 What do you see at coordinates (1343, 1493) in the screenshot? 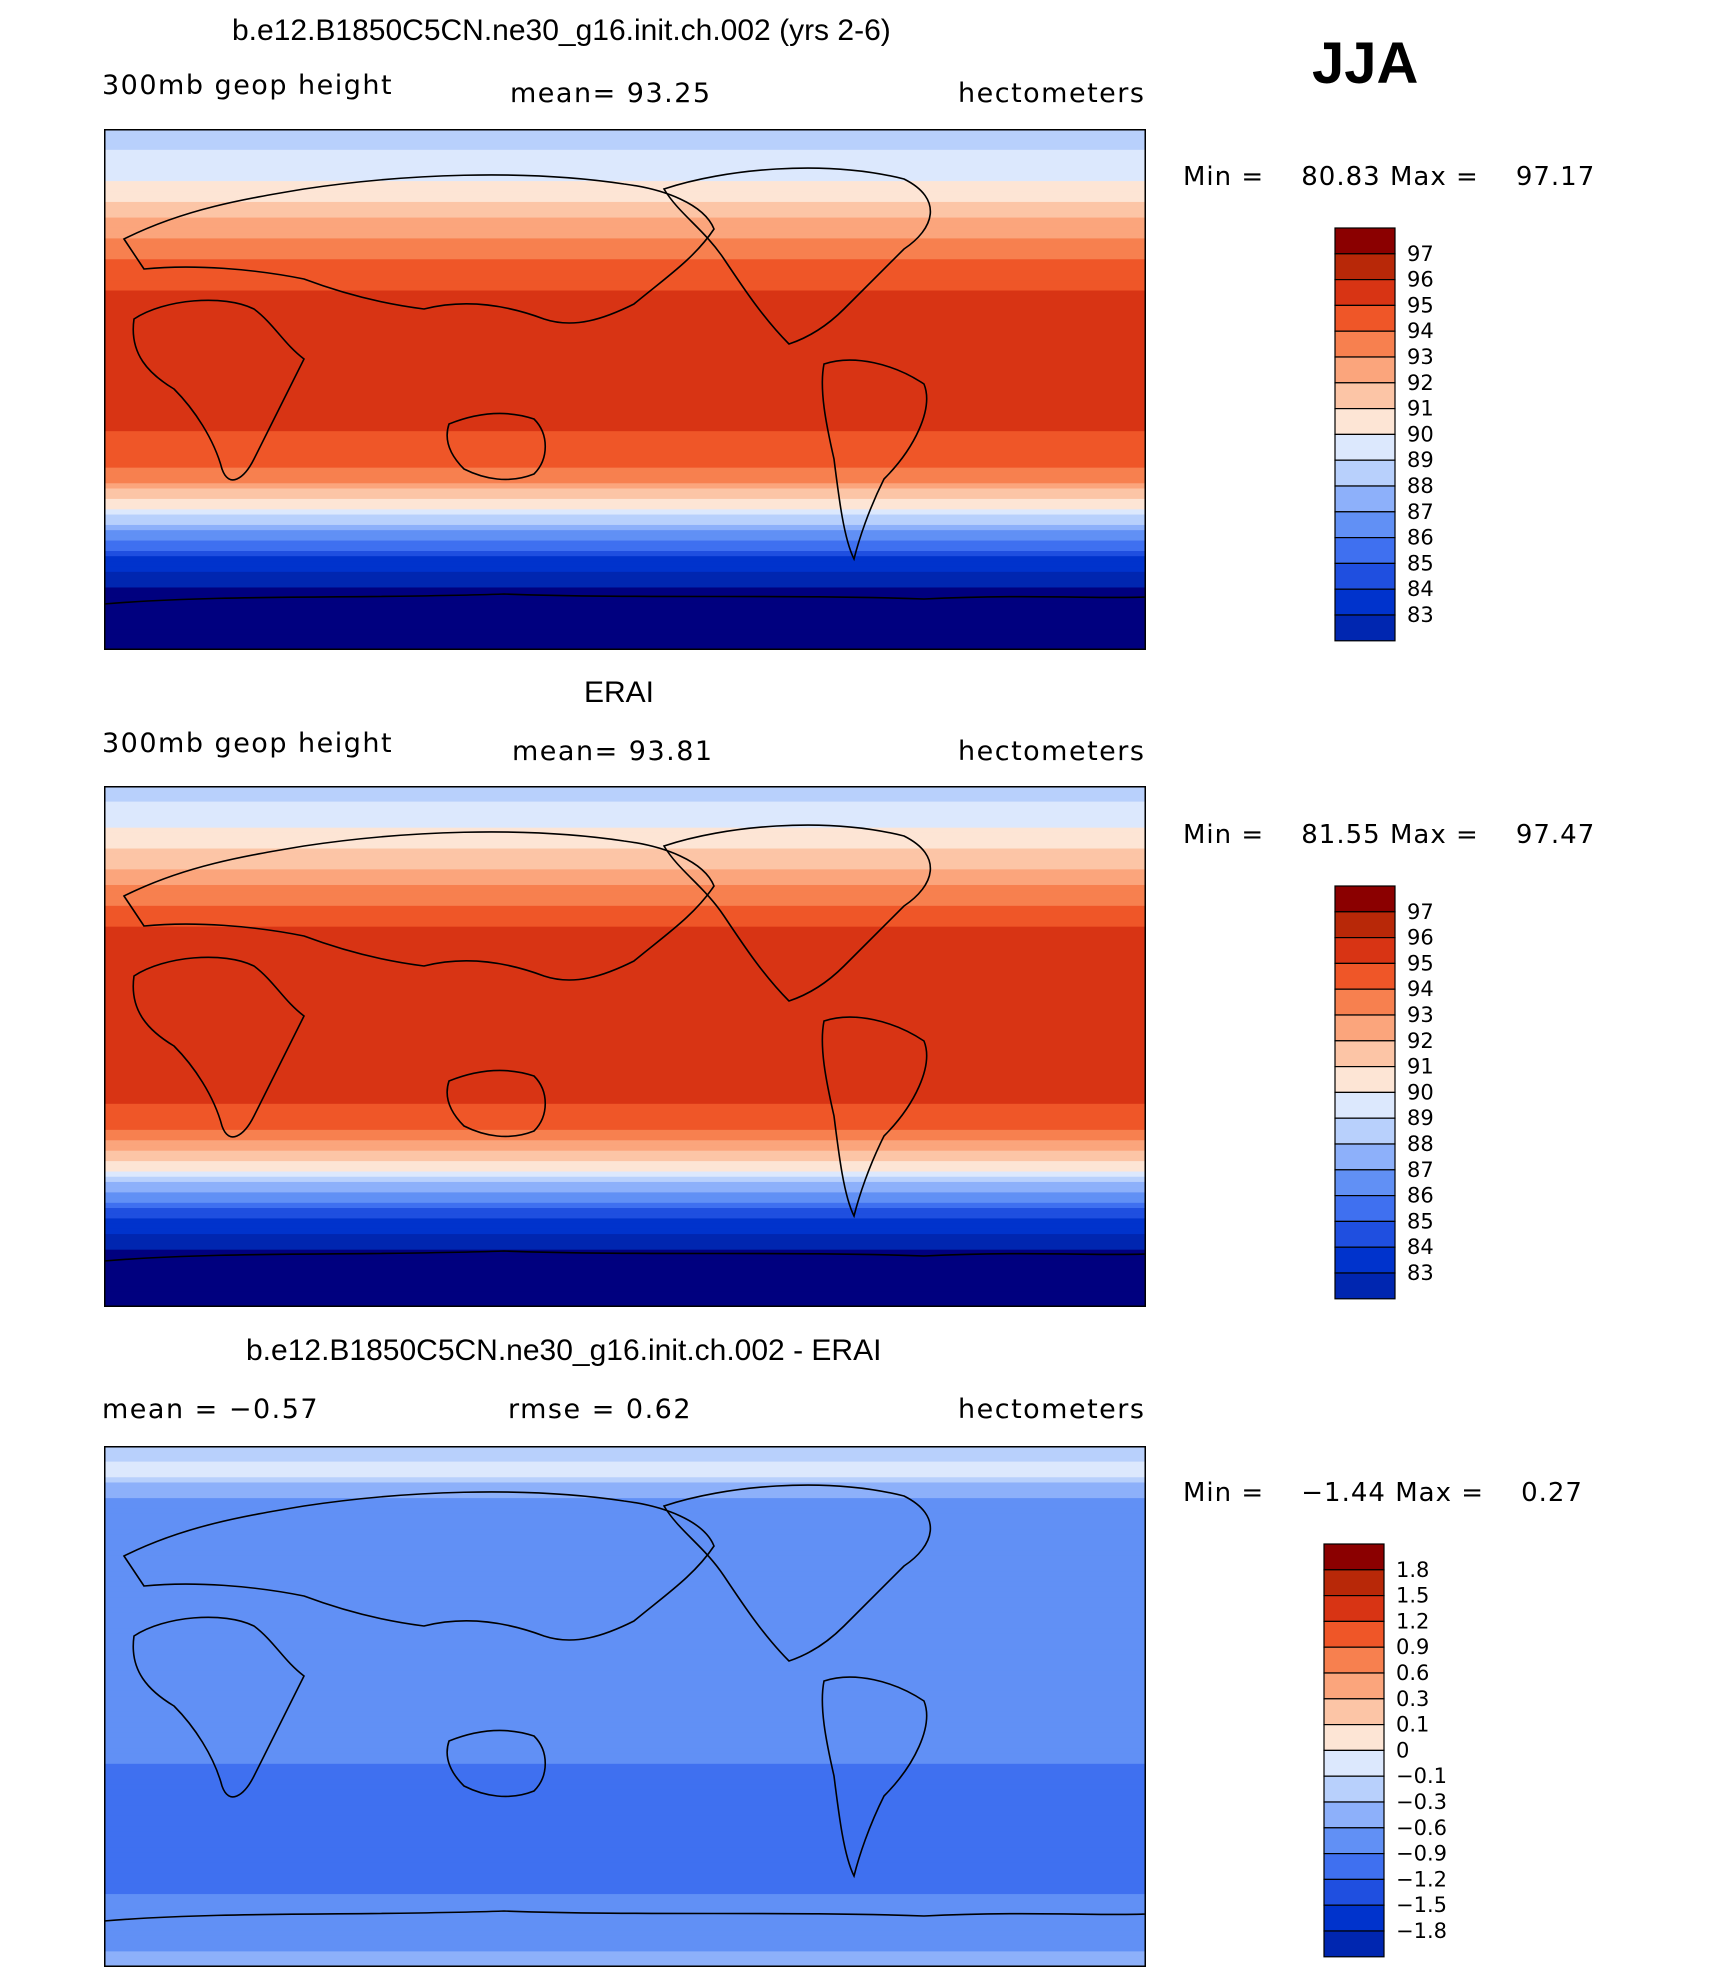
I see `panel-3-min-value: −1.44` at bounding box center [1343, 1493].